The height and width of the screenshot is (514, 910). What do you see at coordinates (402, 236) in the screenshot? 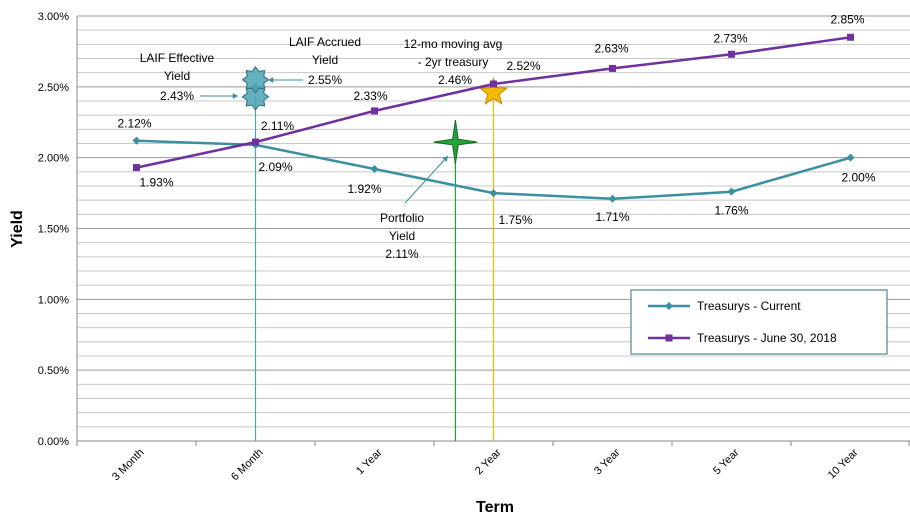
I see `portfolio-label-line-2: Yield` at bounding box center [402, 236].